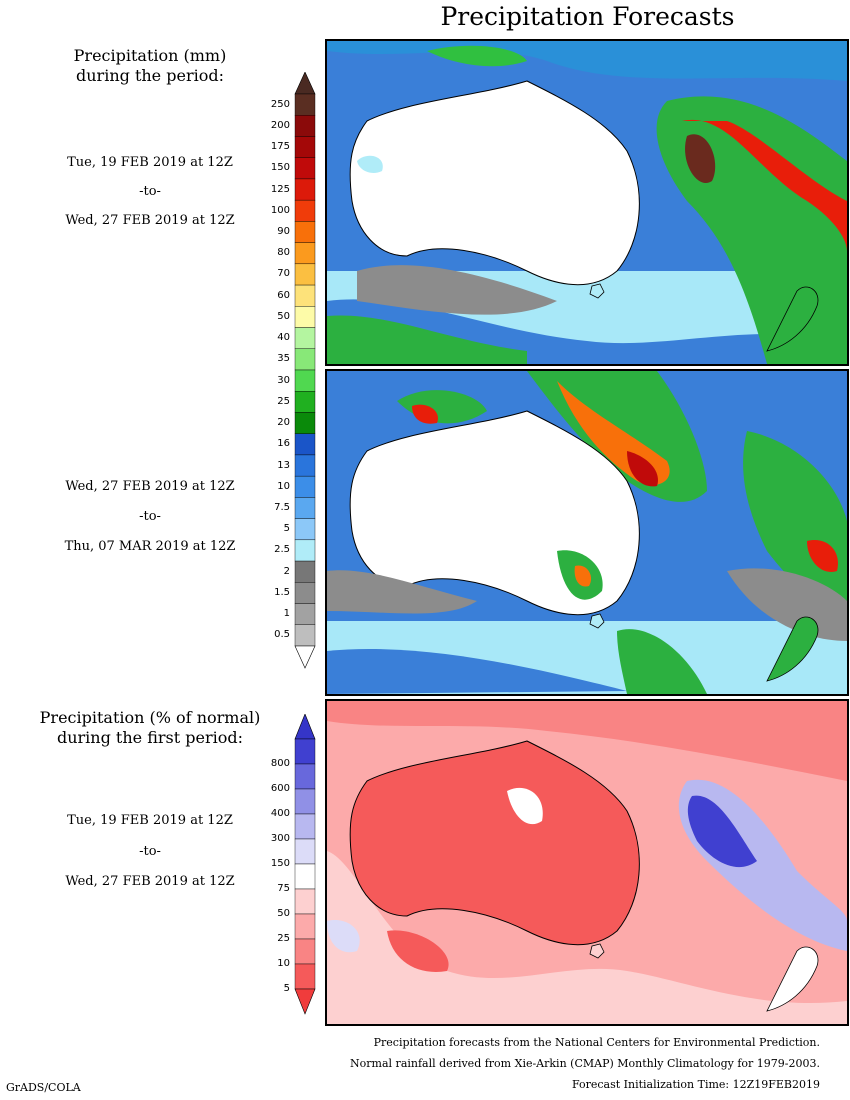  Describe the element at coordinates (150, 486) in the screenshot. I see `period2-start: Wed, 27 FEB 2019 at 12Z` at that location.